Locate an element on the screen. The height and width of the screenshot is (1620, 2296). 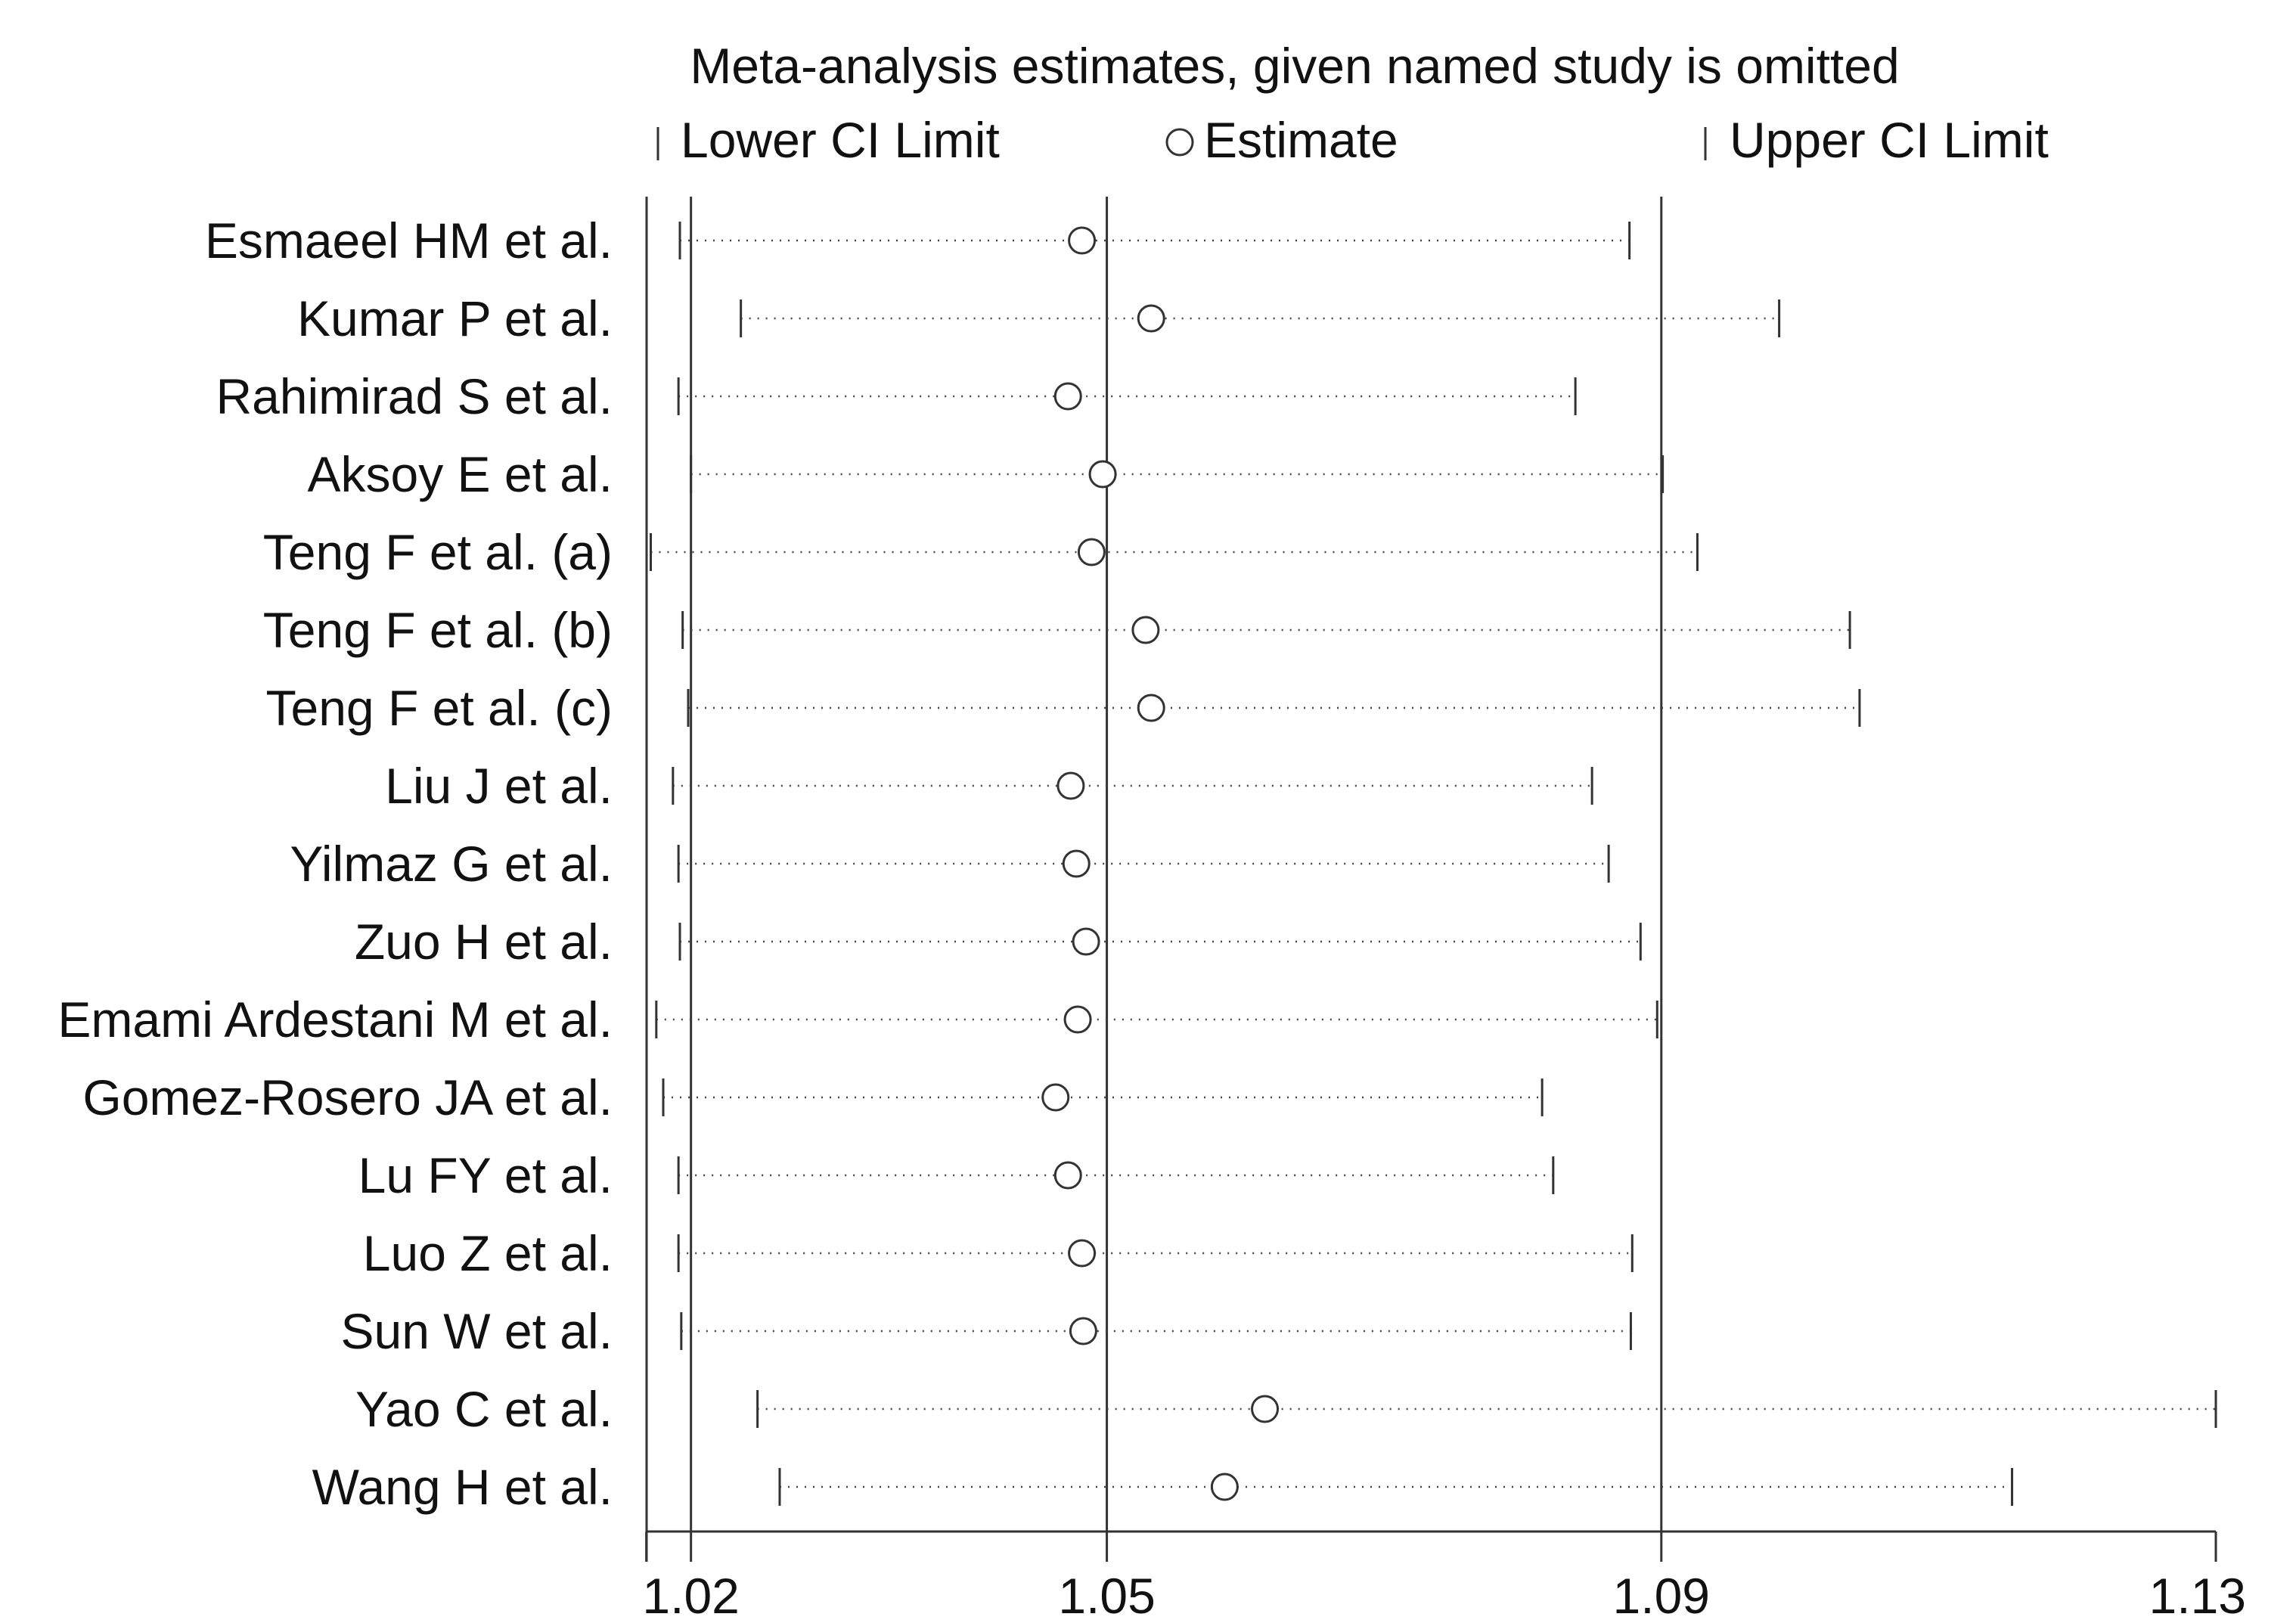
legend-upper-ci-label: Upper CI Limit is located at coordinates (1889, 140).